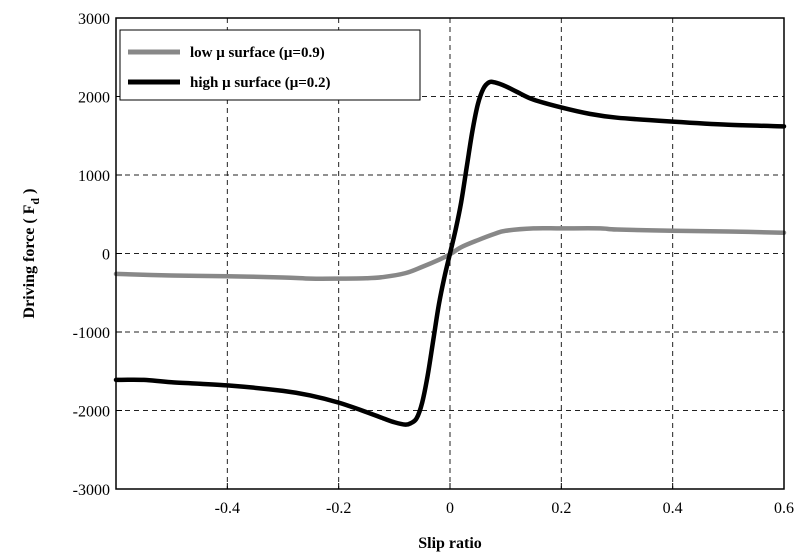 This screenshot has height=558, width=802. Describe the element at coordinates (450, 543) in the screenshot. I see `x-axis-label: Slip ratio` at that location.